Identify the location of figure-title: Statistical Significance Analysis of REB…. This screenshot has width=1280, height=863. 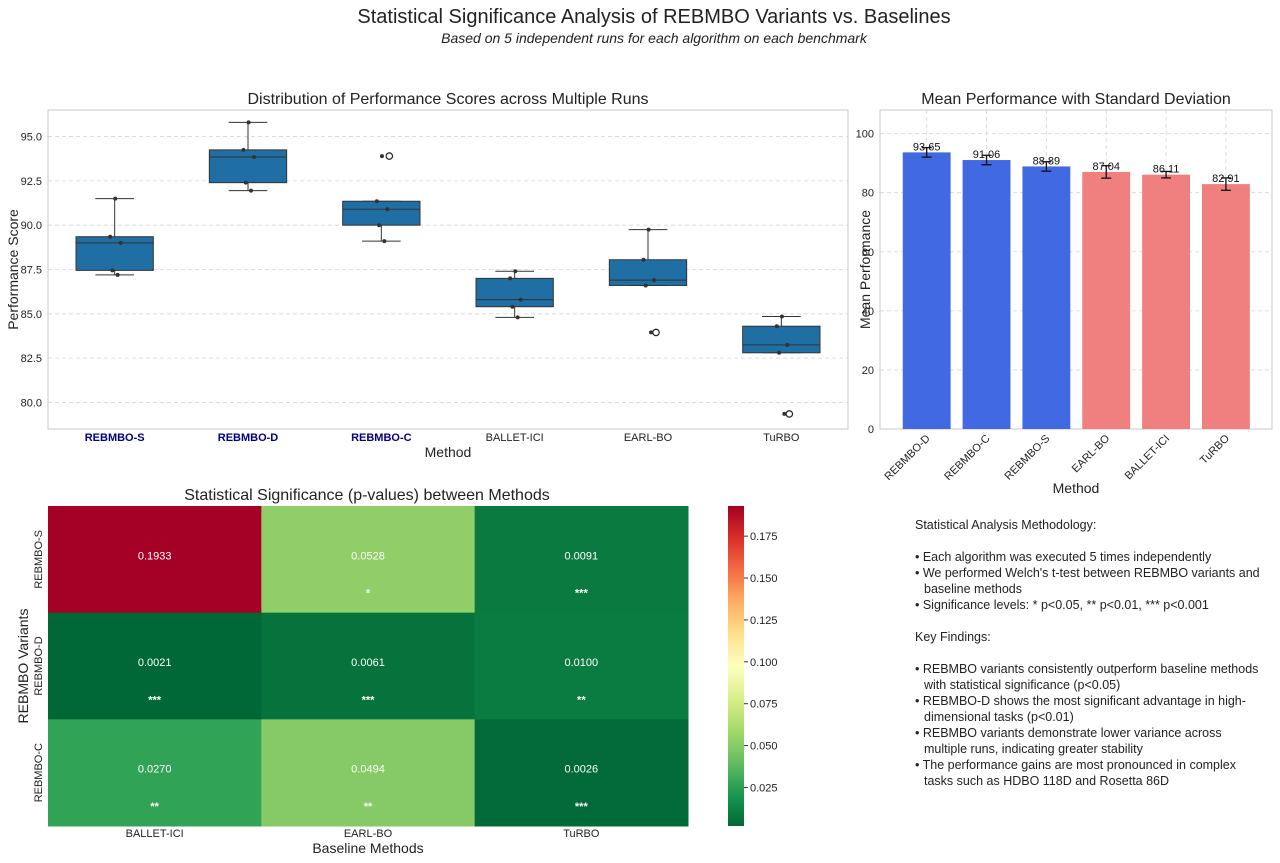
(653, 17).